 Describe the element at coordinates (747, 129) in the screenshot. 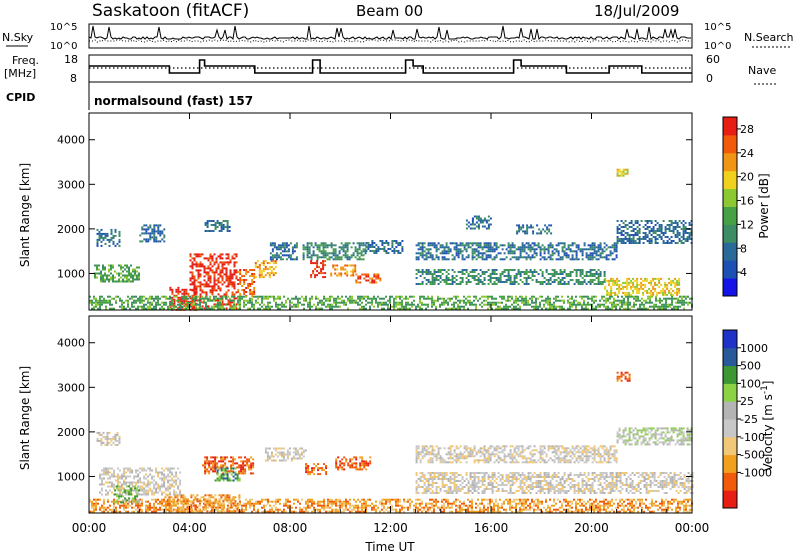

I see `colorbar-tick-label: 28` at that location.